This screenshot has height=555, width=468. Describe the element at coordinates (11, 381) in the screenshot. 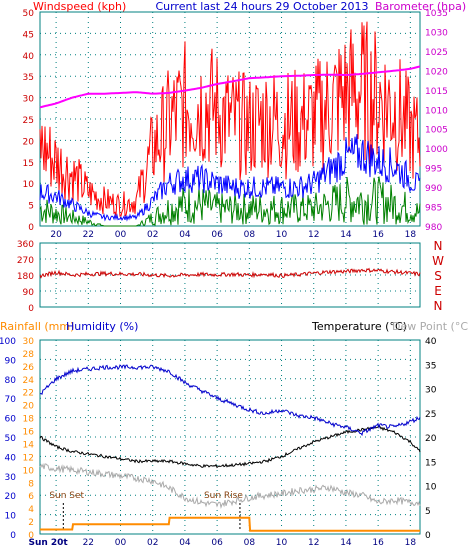

I see `humidity-tick-label: 80` at that location.